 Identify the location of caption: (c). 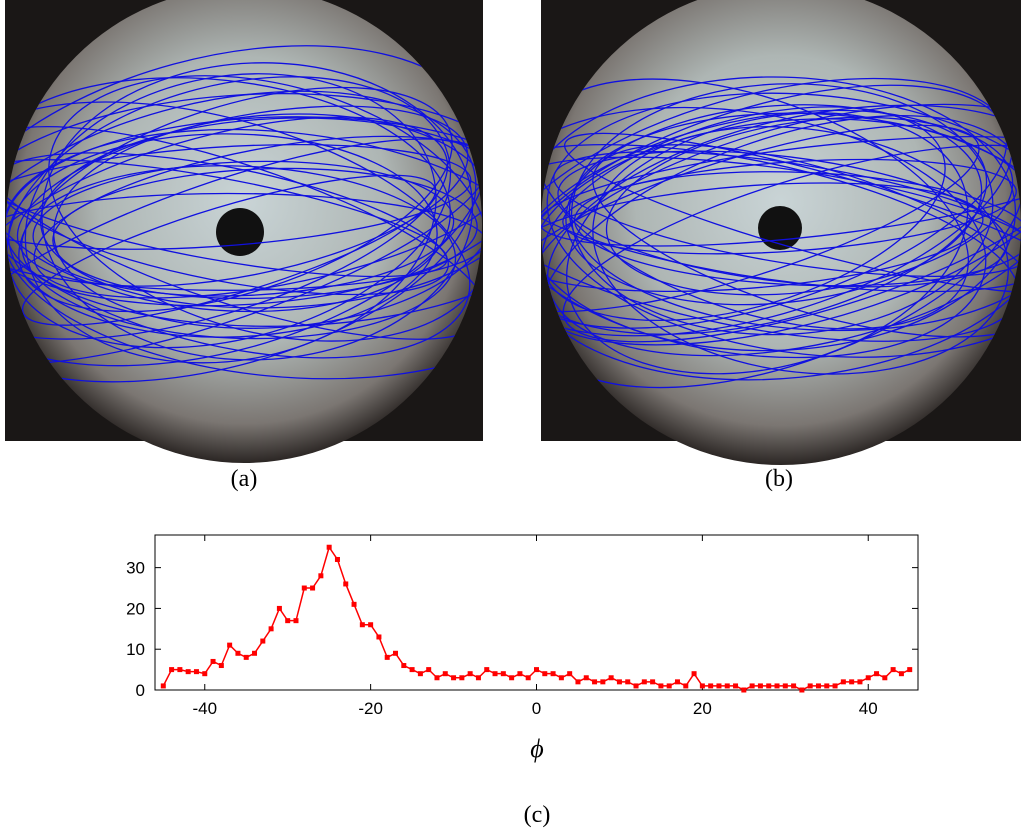
(537, 815).